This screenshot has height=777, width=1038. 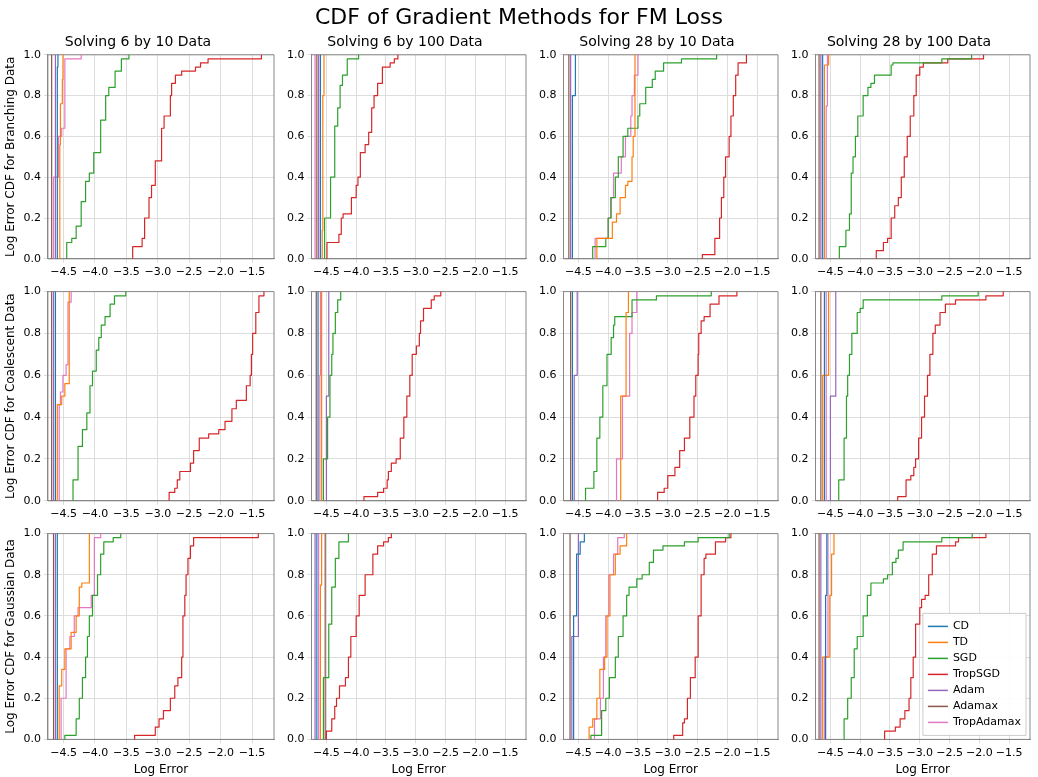 I want to click on y-axis-title: Log Error CDF for Branching Data, so click(x=10, y=156).